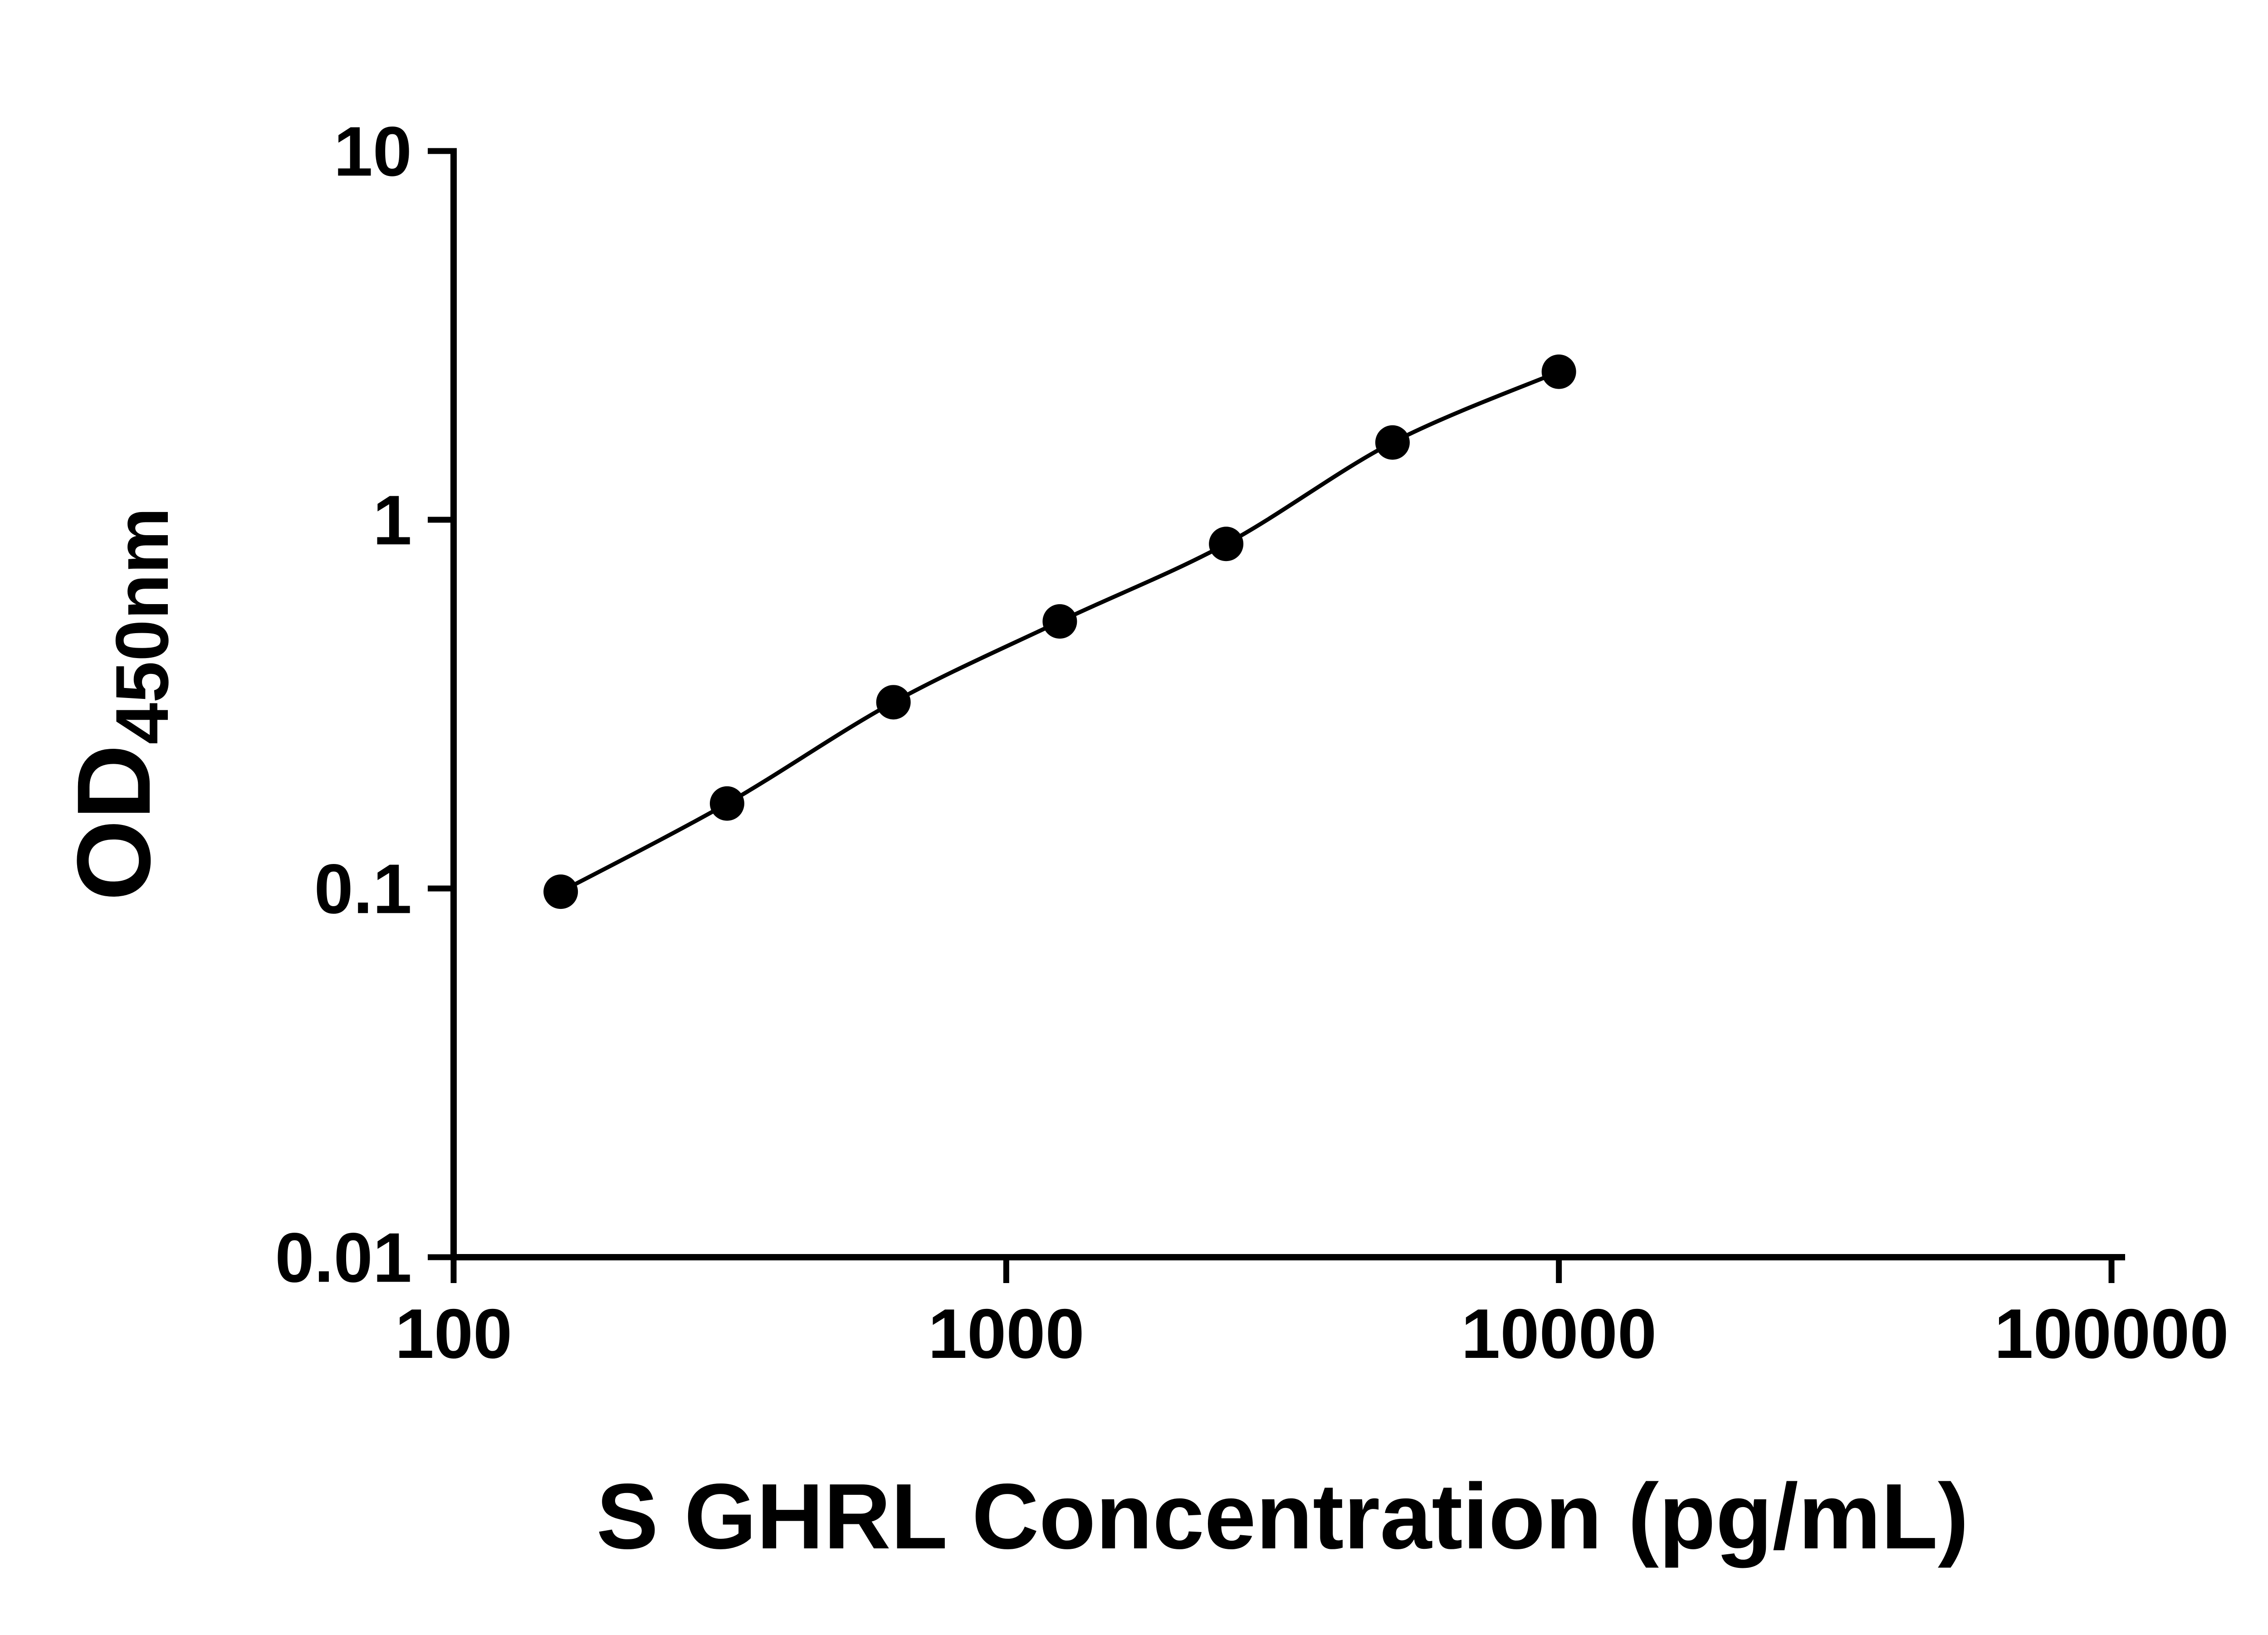  I want to click on y-tick-label: 0.1, so click(363, 888).